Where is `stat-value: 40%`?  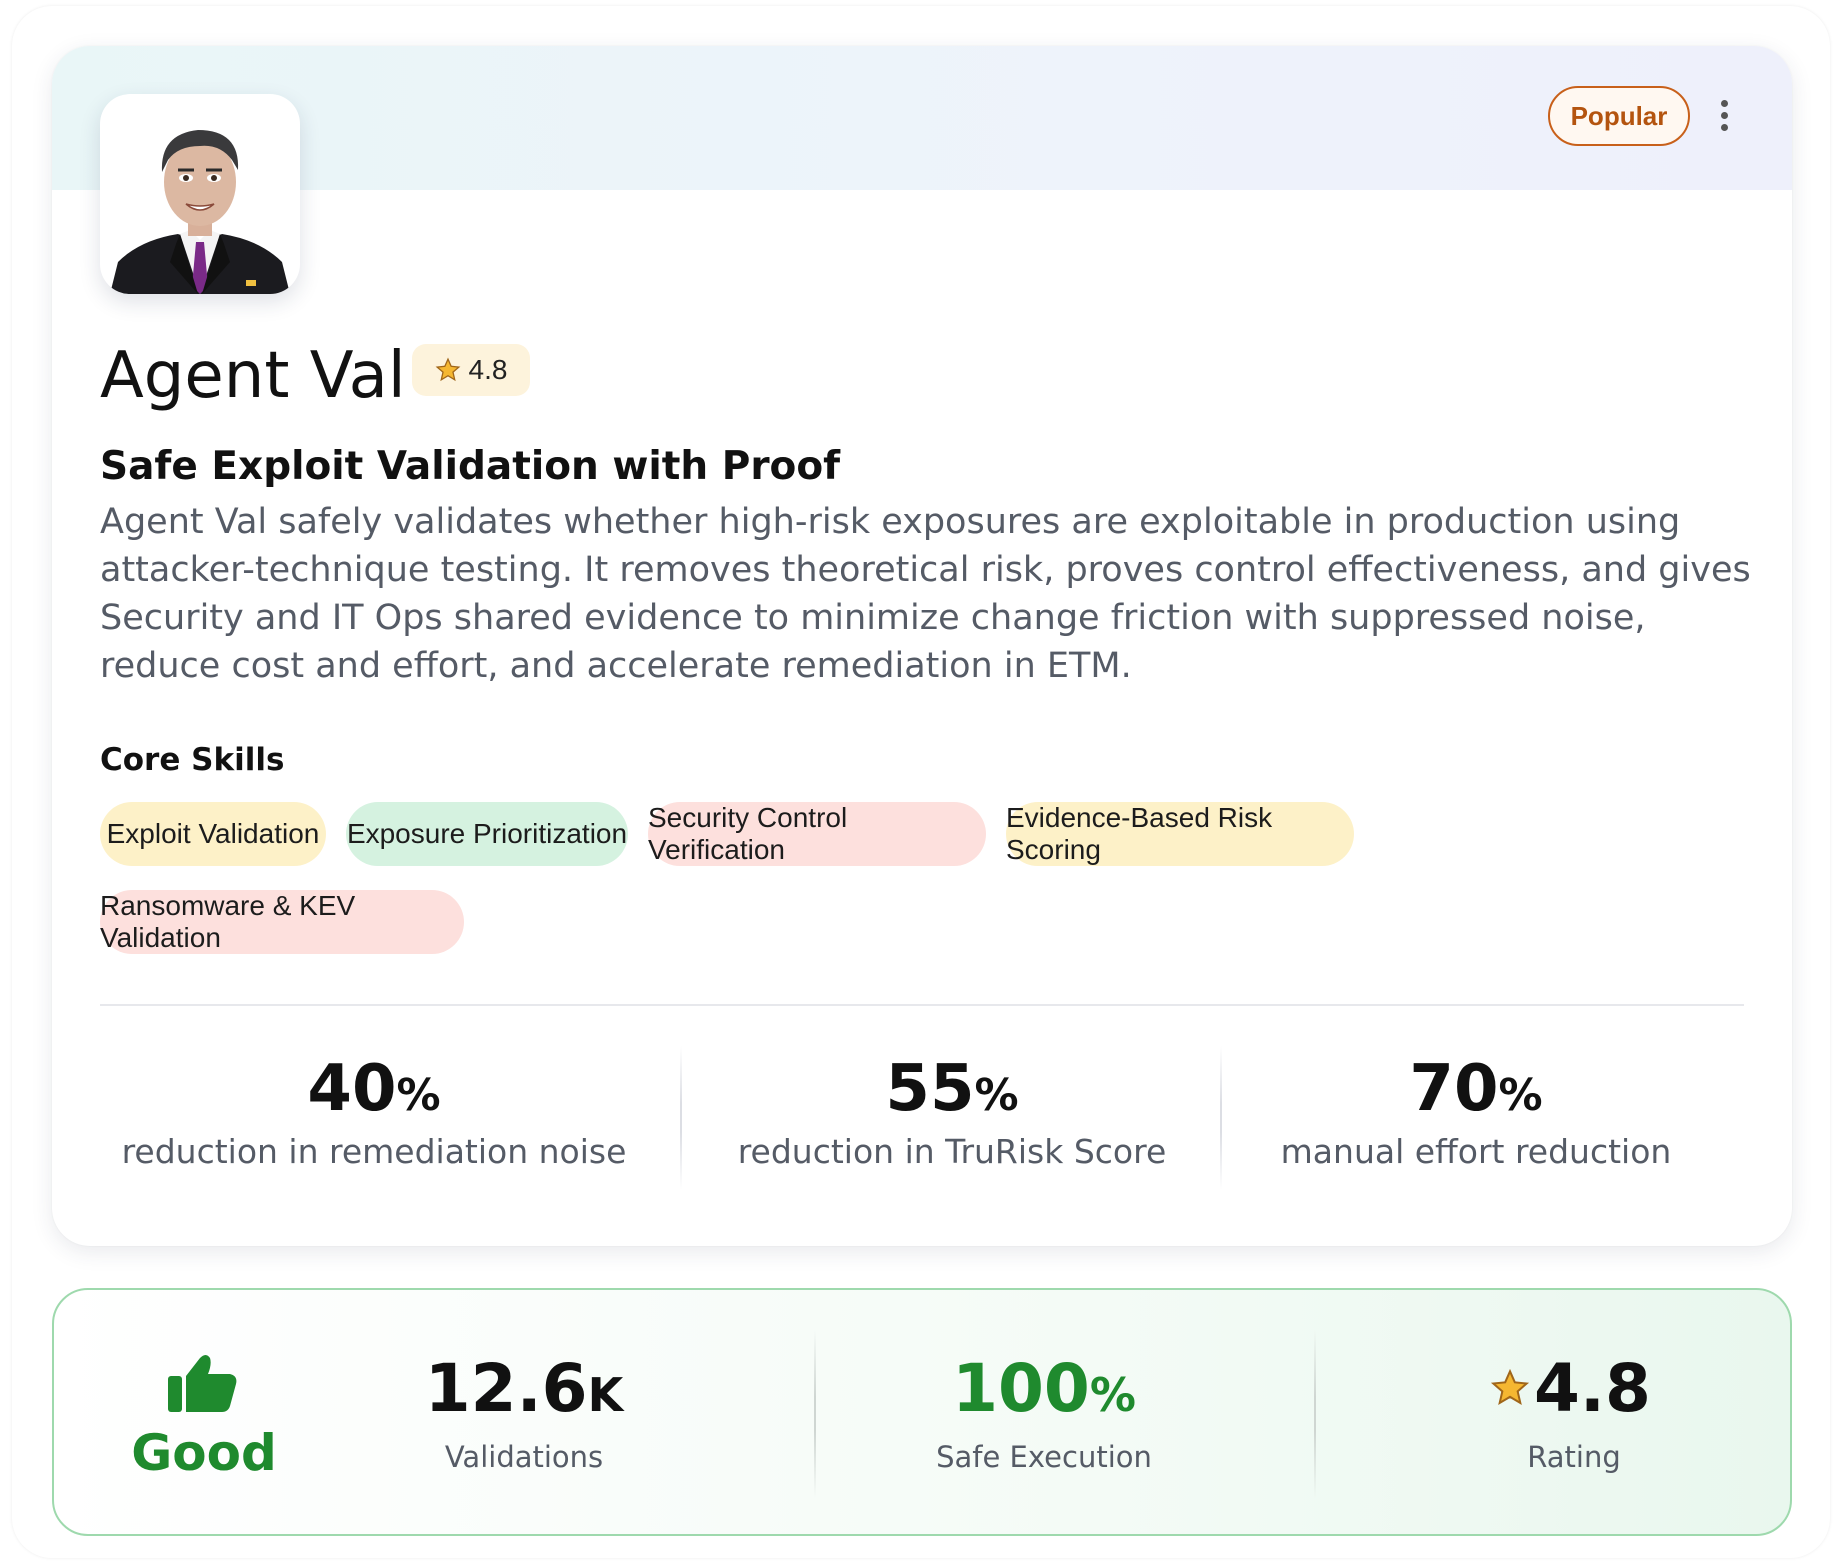 stat-value: 40% is located at coordinates (374, 1089).